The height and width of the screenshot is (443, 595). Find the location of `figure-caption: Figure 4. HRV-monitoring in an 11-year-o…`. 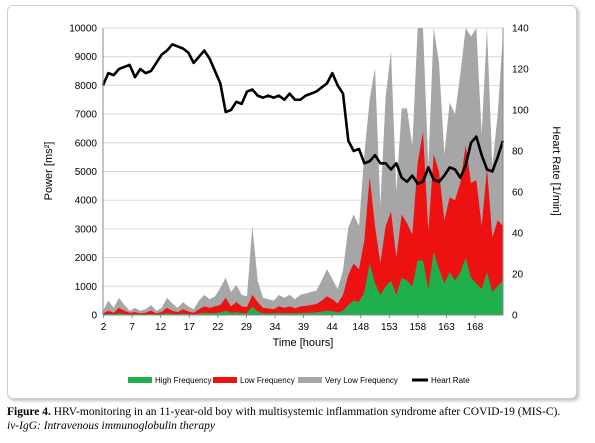

figure-caption: Figure 4. HRV-monitoring in an 11-year-o… is located at coordinates (299, 419).